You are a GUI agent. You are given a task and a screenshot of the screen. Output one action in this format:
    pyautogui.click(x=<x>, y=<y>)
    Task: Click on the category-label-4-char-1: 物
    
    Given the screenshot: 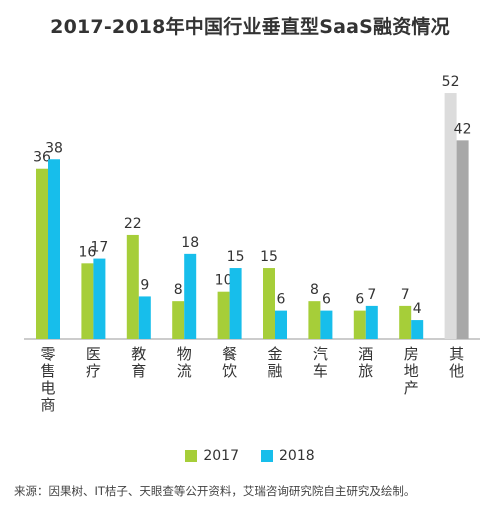 What is the action you would take?
    pyautogui.click(x=184, y=354)
    